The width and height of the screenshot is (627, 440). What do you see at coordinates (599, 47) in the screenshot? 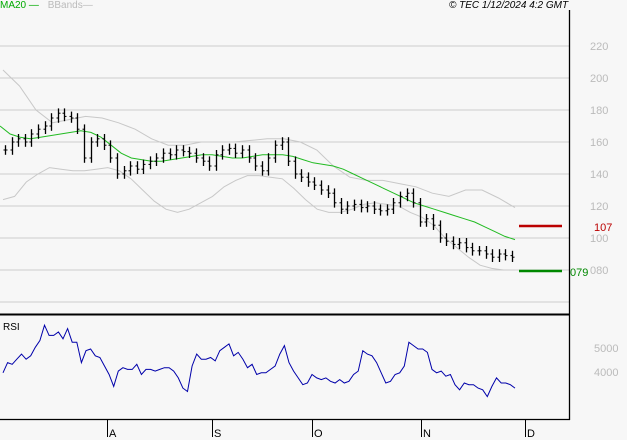
I see `price-tick-label: 220` at bounding box center [599, 47].